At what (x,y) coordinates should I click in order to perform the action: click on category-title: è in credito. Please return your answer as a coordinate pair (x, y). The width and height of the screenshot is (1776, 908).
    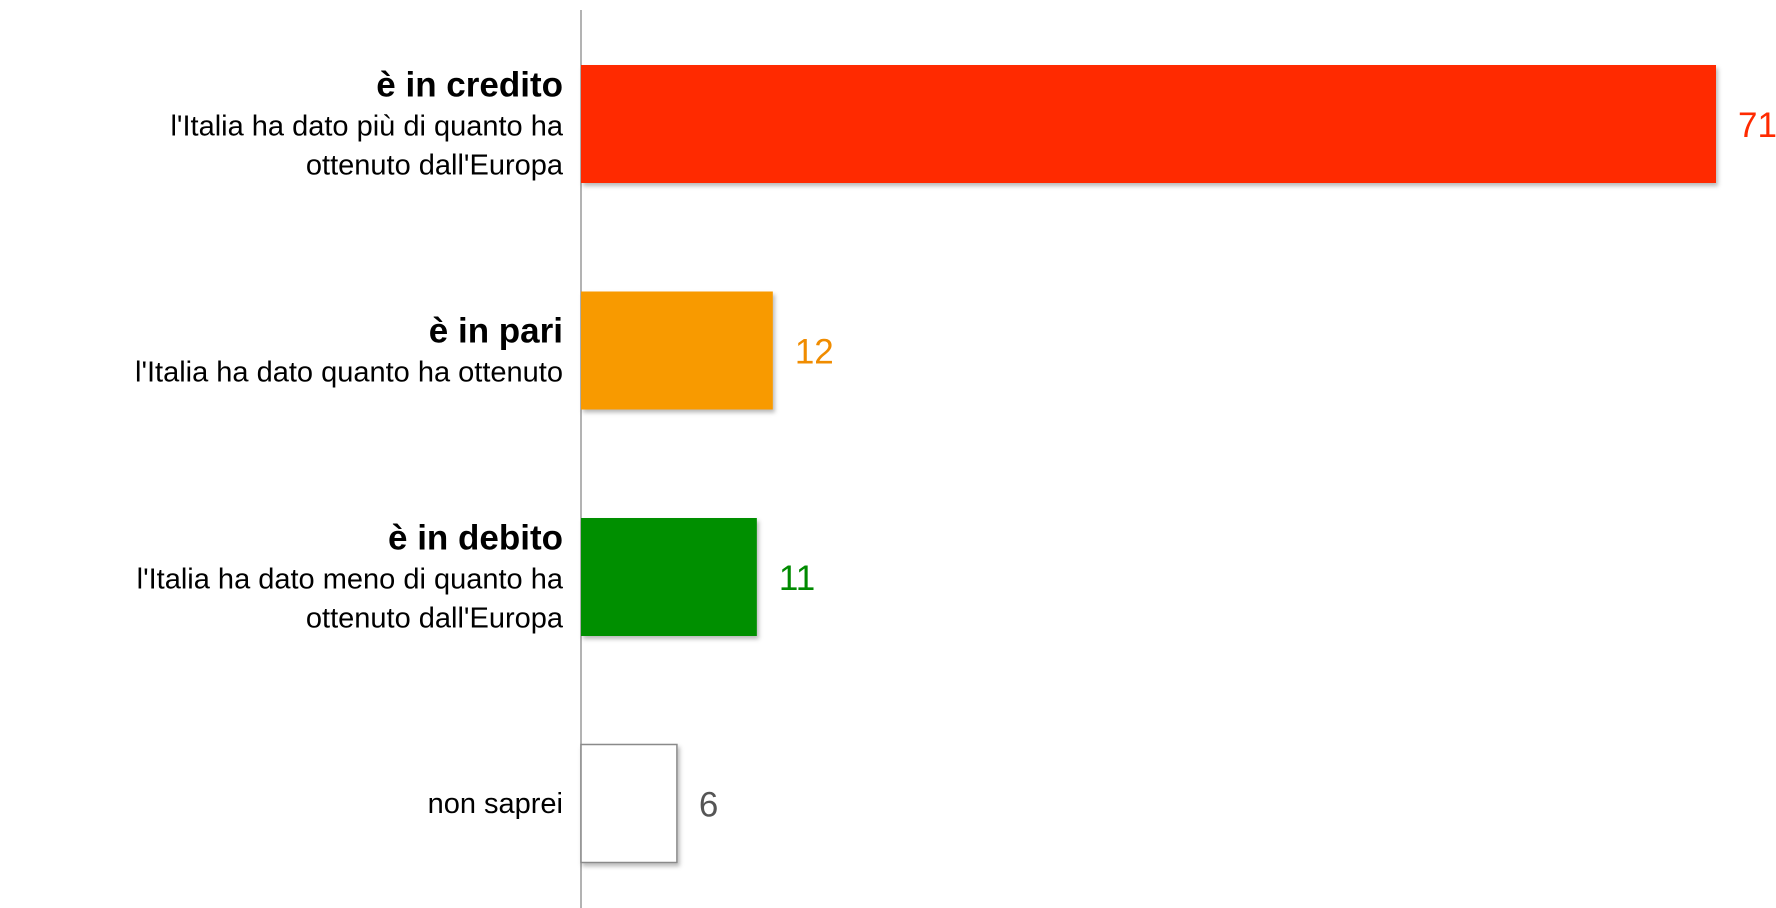
    Looking at the image, I should click on (469, 85).